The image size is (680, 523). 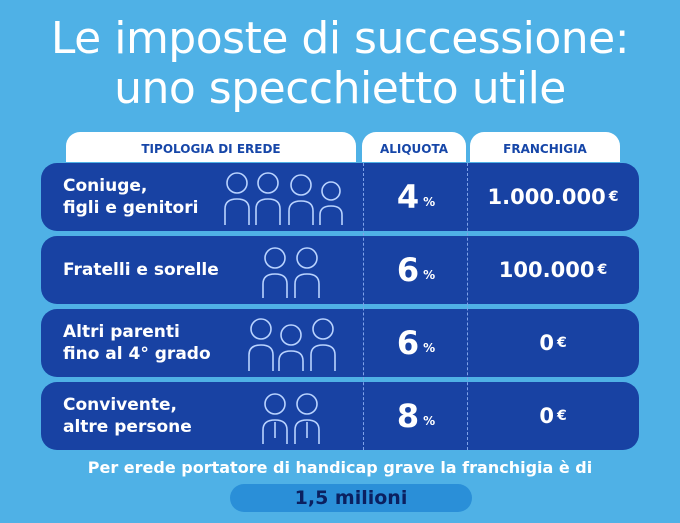 What do you see at coordinates (120, 405) in the screenshot?
I see `row-label-line: Convivente,` at bounding box center [120, 405].